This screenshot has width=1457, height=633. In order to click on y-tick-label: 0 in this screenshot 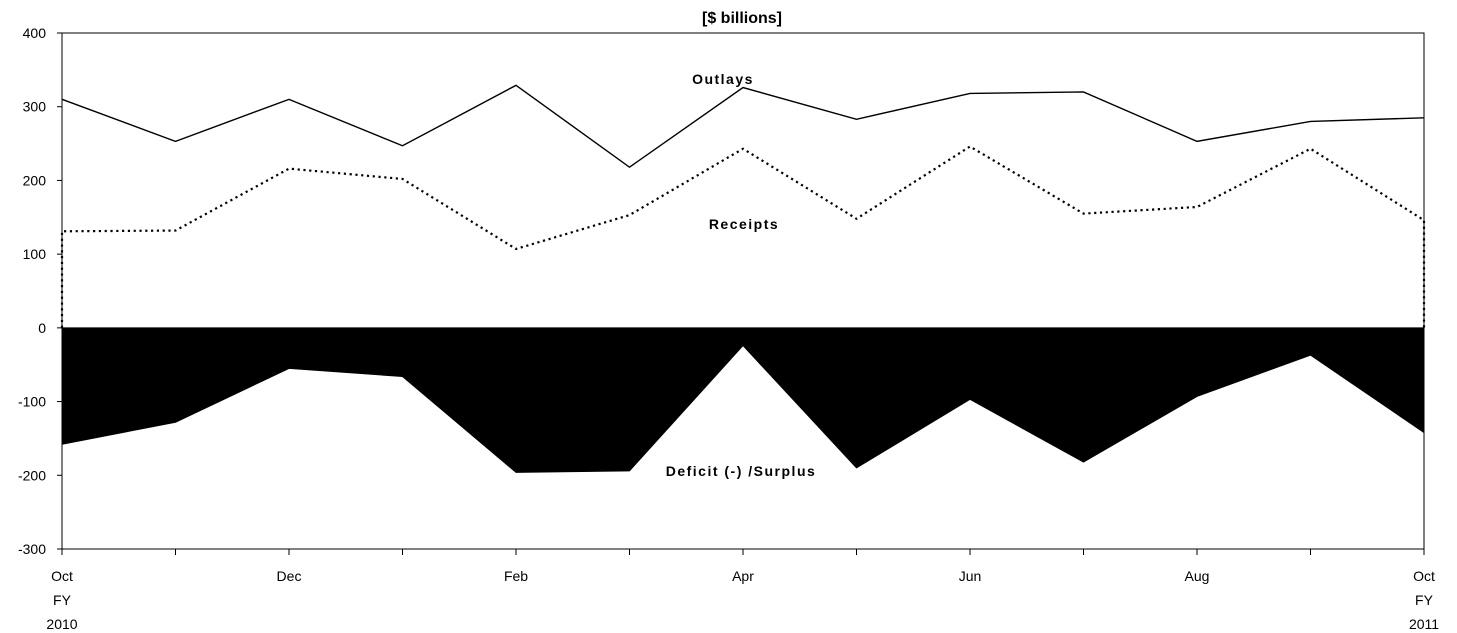, I will do `click(42, 328)`.